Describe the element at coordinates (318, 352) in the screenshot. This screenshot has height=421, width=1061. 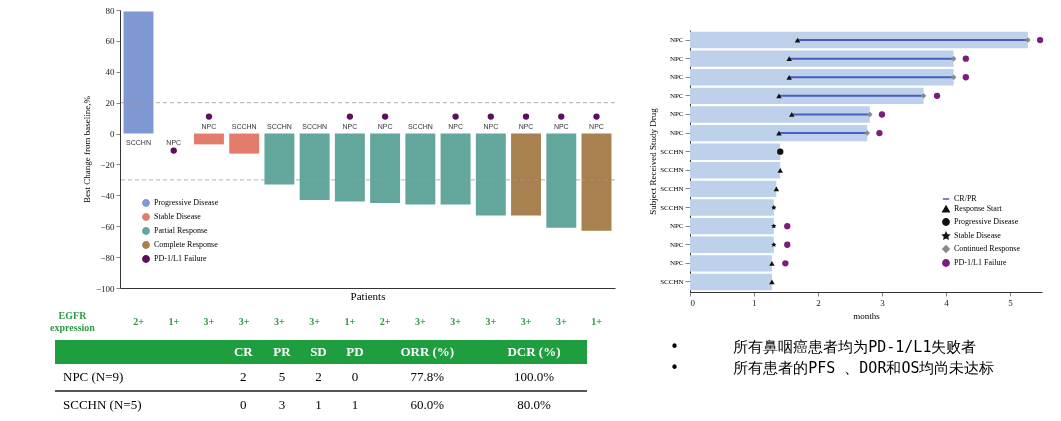
I see `category-label: SD` at that location.